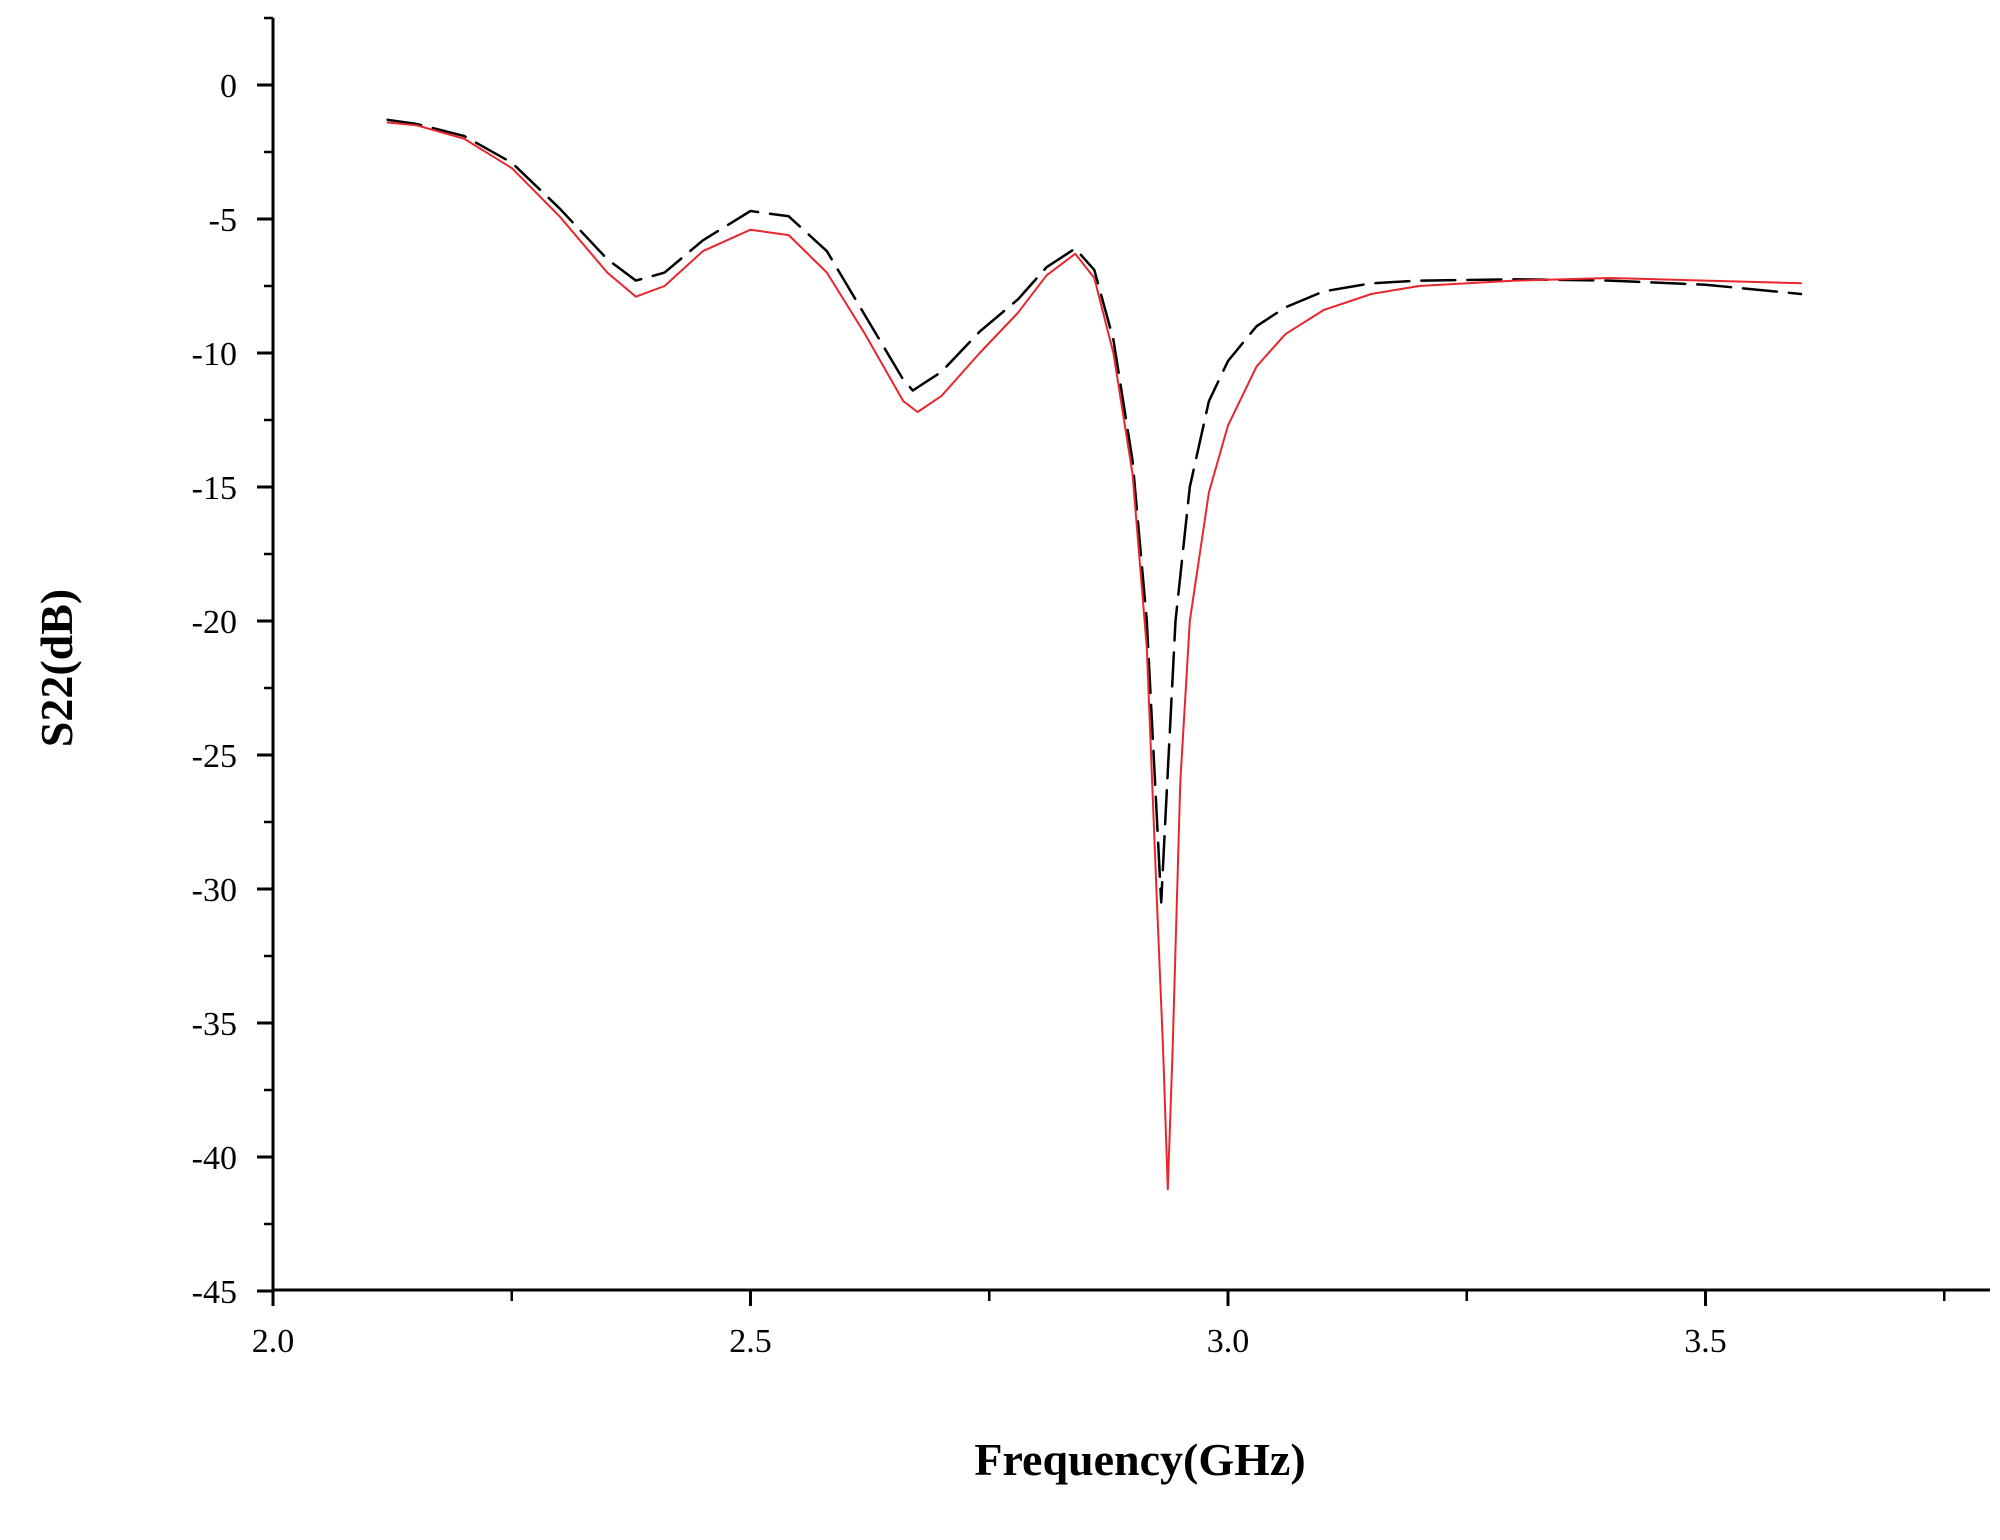  What do you see at coordinates (214, 354) in the screenshot?
I see `y-tick-label: -10` at bounding box center [214, 354].